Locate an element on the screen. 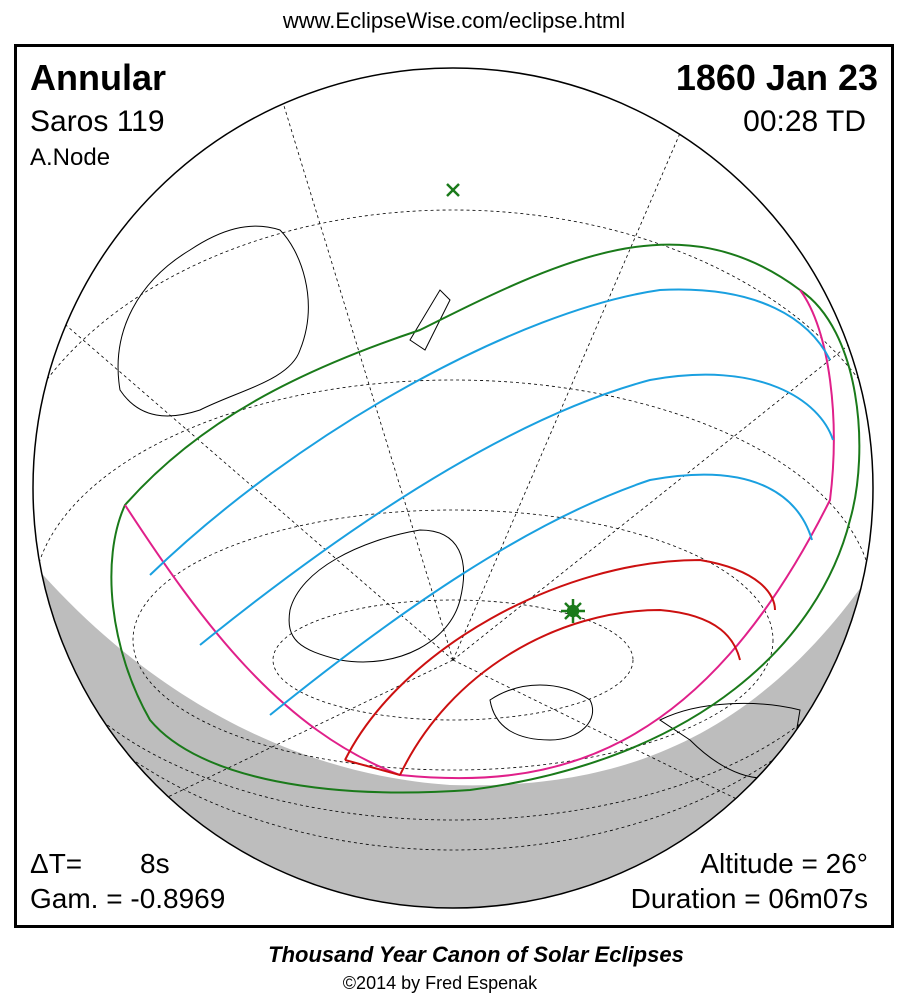 Image resolution: width=908 pixels, height=1004 pixels. gamma: Gam. = -0.8969 is located at coordinates (127, 898).